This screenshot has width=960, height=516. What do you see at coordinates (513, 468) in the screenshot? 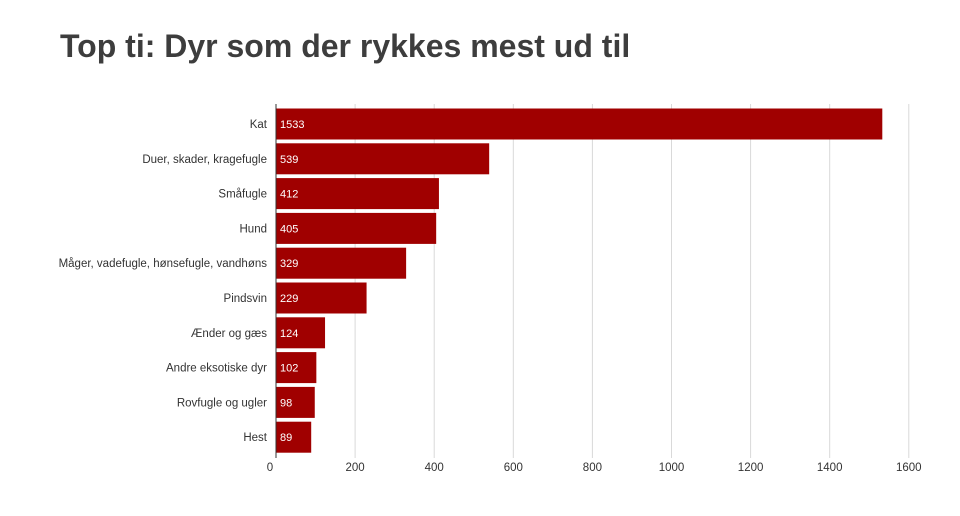
I see `x-tick-label: 600` at bounding box center [513, 468].